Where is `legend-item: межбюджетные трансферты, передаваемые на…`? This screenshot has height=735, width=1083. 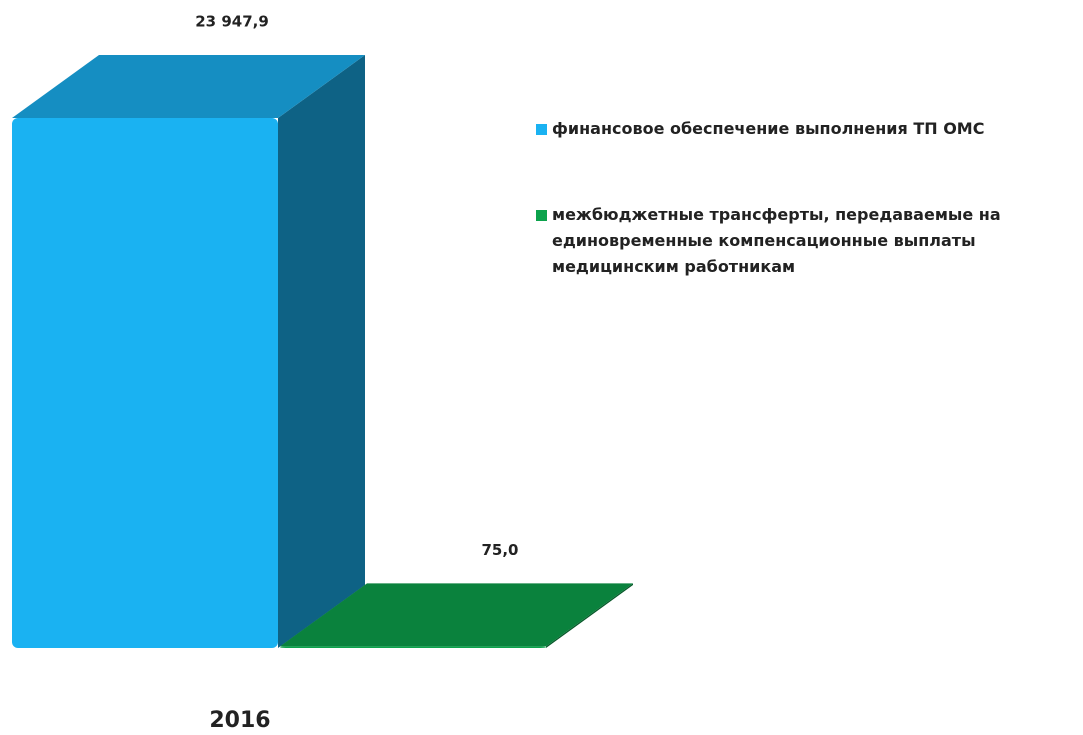
legend-item: межбюджетные трансферты, передаваемые на… is located at coordinates (806, 241).